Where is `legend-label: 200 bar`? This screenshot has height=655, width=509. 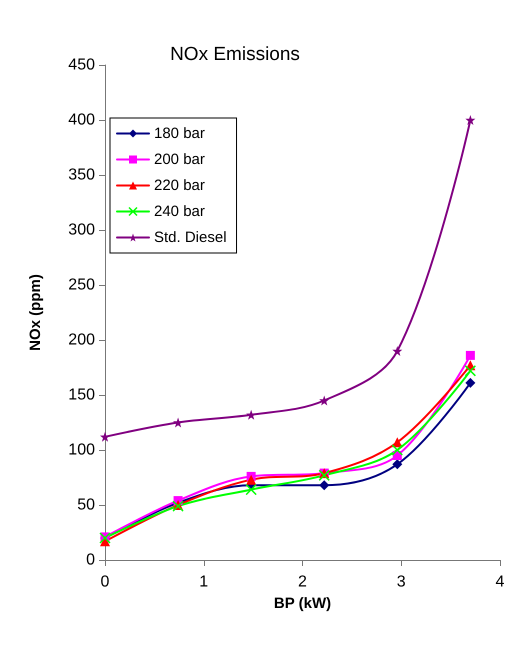 legend-label: 200 bar is located at coordinates (179, 159).